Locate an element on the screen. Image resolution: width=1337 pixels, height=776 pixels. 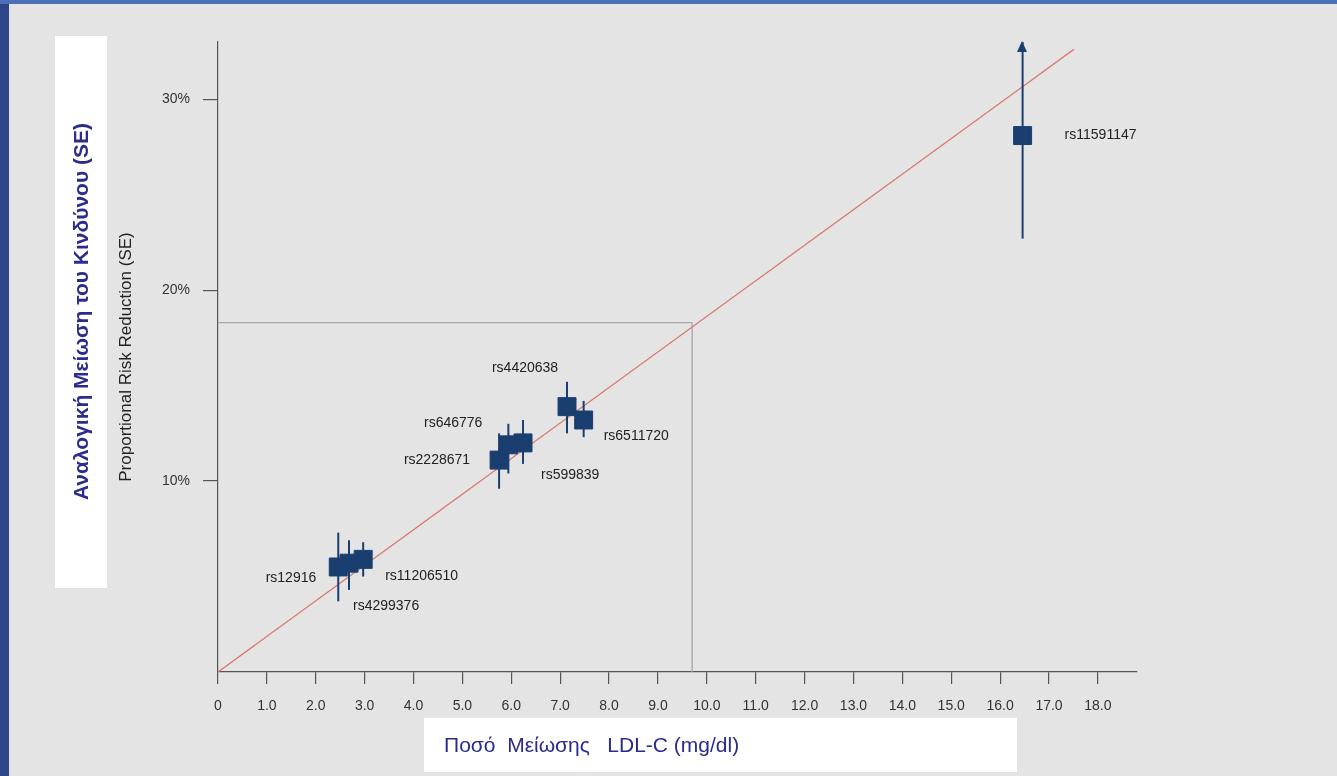
x-tick-label: 6.0 is located at coordinates (511, 705).